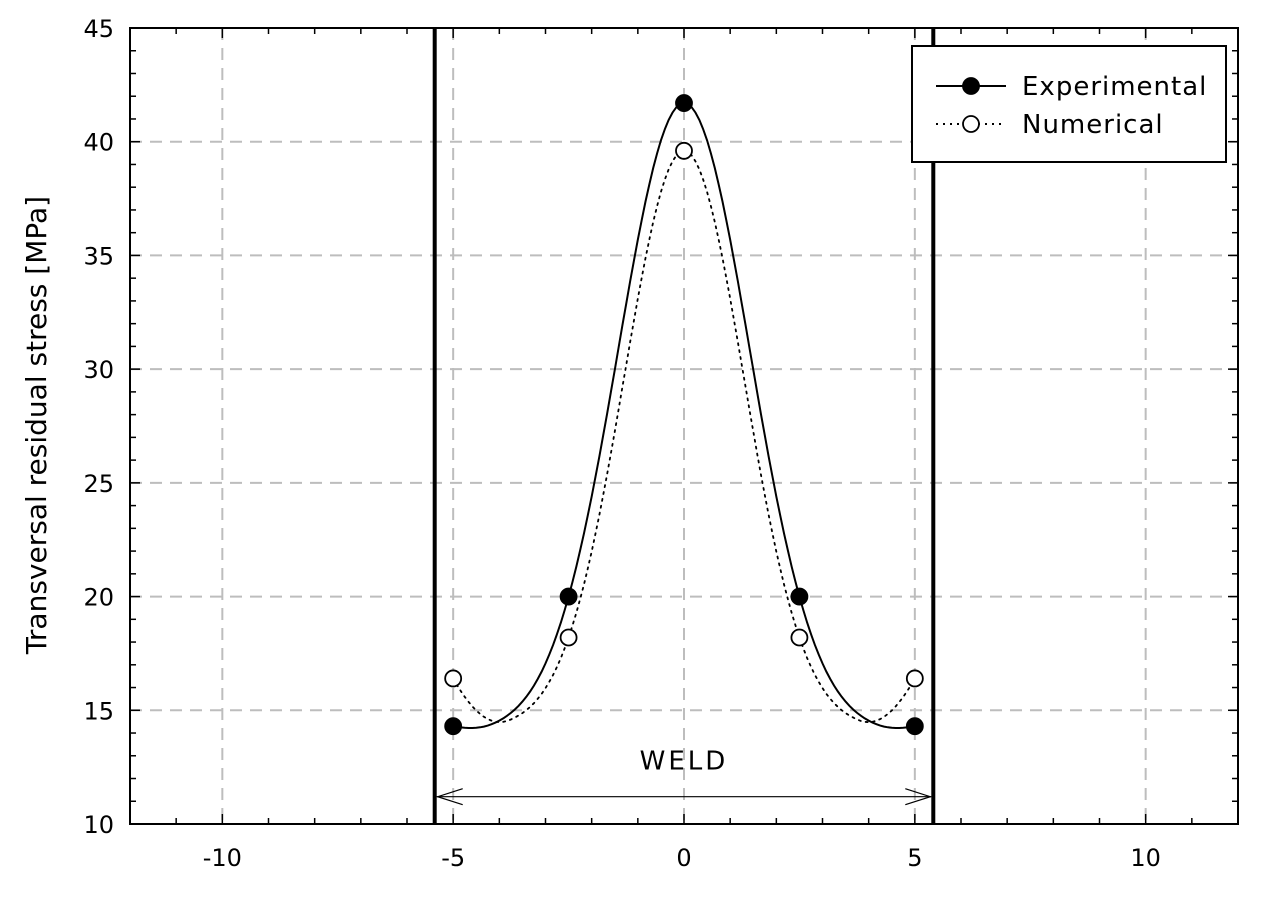 This screenshot has width=1262, height=907. I want to click on y-tick-label: 45, so click(98, 29).